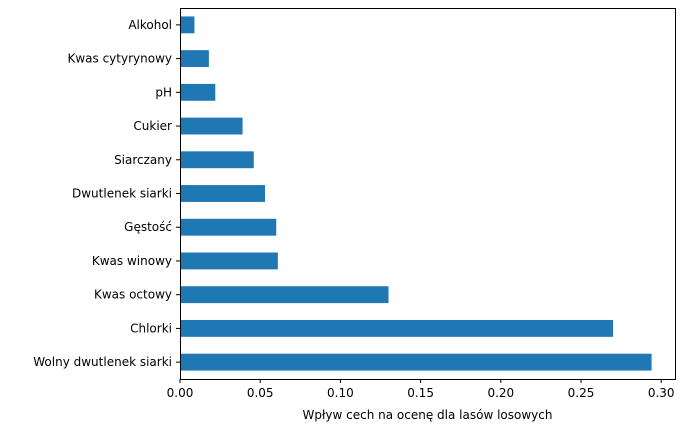 Image resolution: width=689 pixels, height=433 pixels. Describe the element at coordinates (500, 393) in the screenshot. I see `x-tick-label: 0.20` at that location.